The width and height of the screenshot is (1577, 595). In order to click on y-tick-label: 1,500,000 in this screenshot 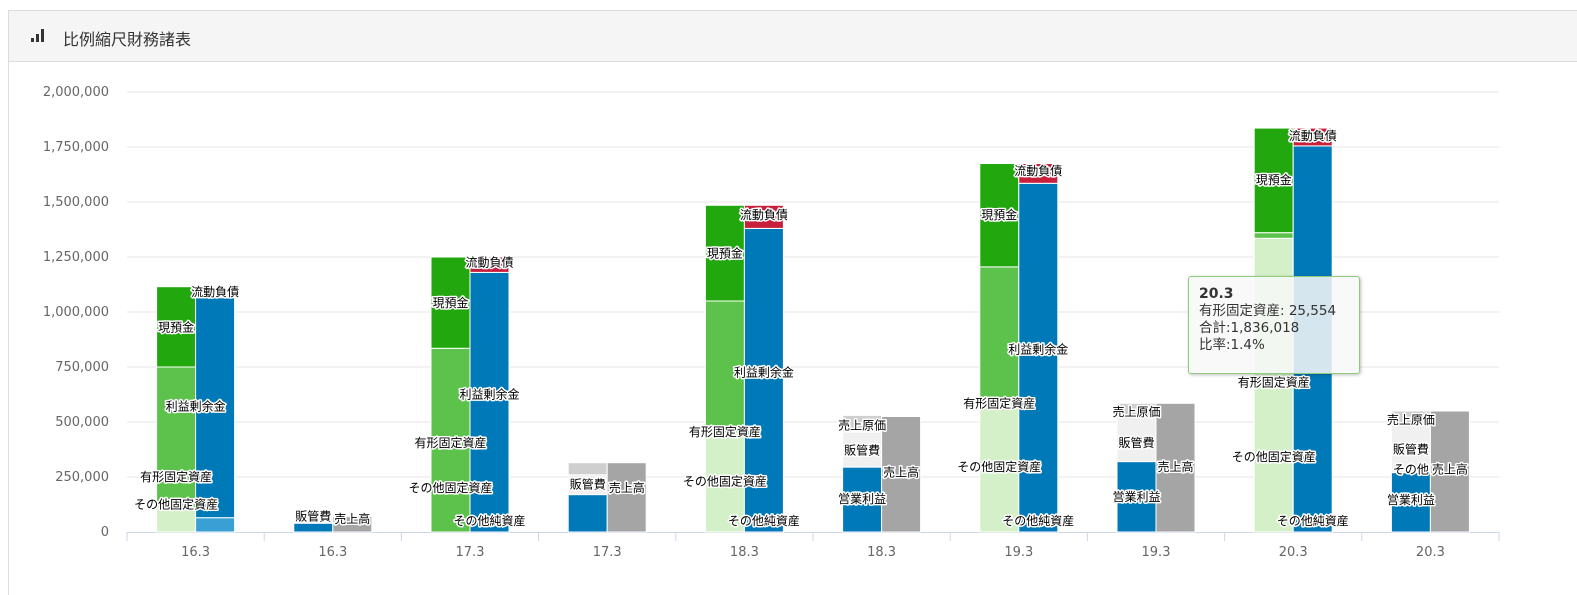, I will do `click(76, 202)`.